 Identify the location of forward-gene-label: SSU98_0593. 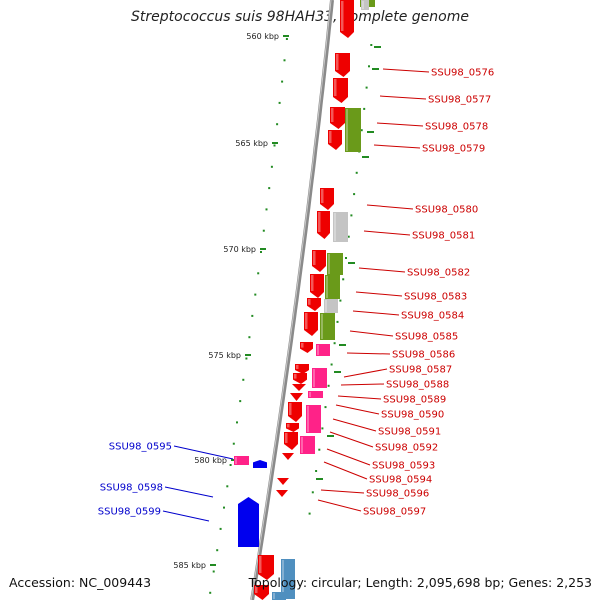
(403, 466).